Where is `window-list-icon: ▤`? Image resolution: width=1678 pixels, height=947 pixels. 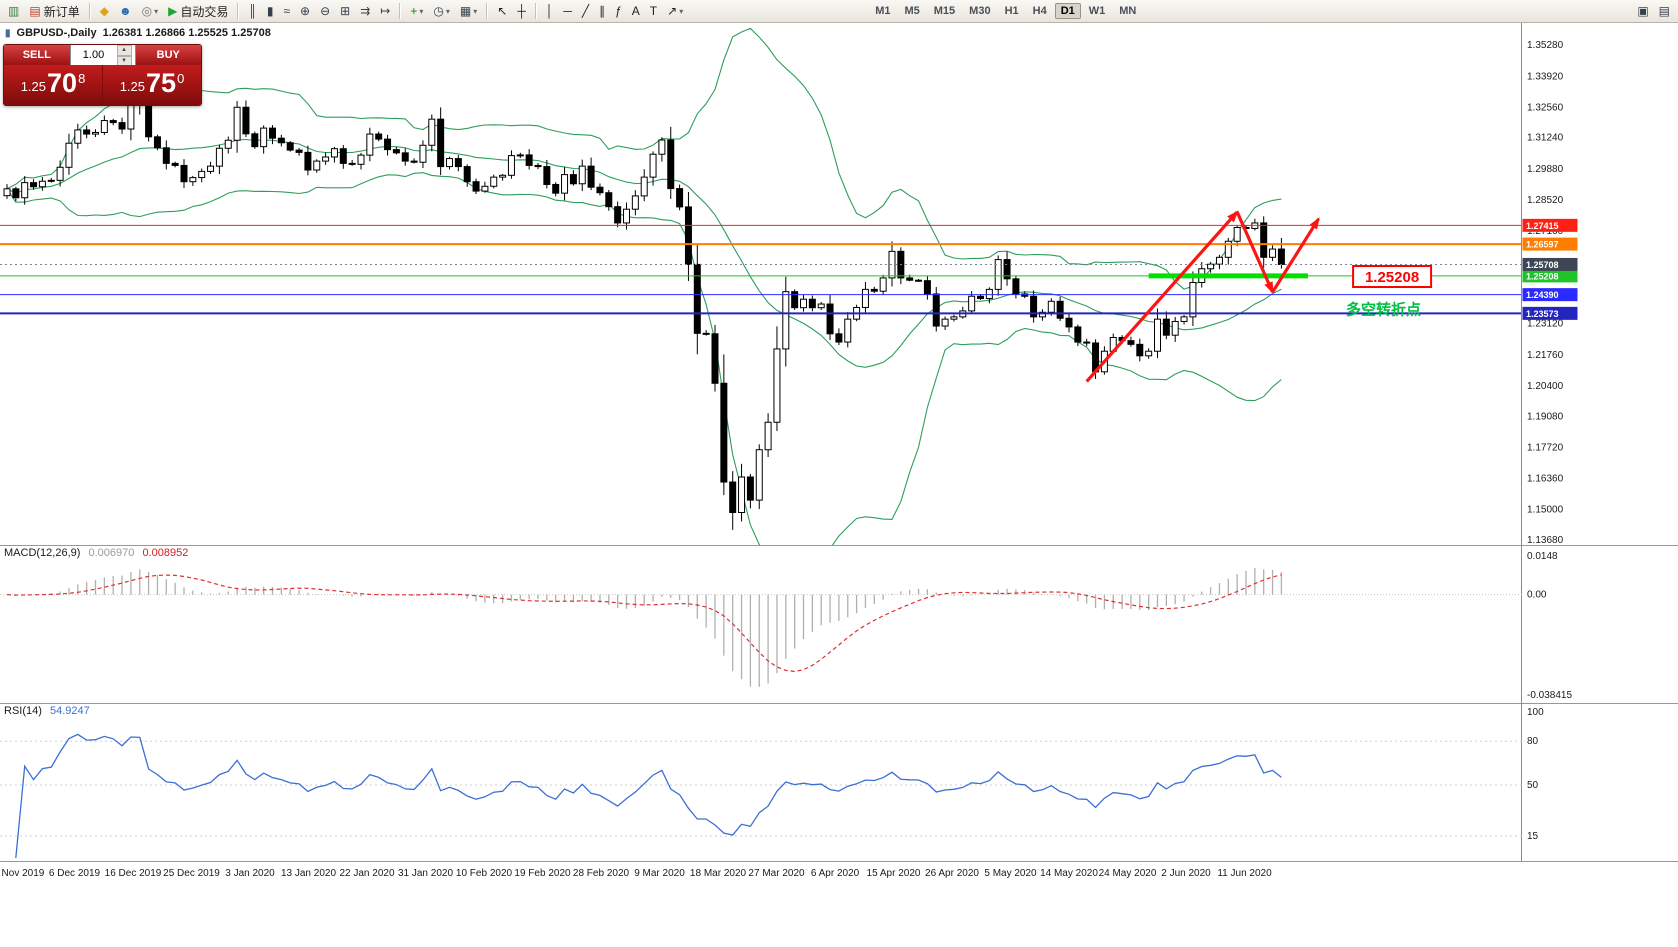
window-list-icon: ▤ is located at coordinates (1664, 11).